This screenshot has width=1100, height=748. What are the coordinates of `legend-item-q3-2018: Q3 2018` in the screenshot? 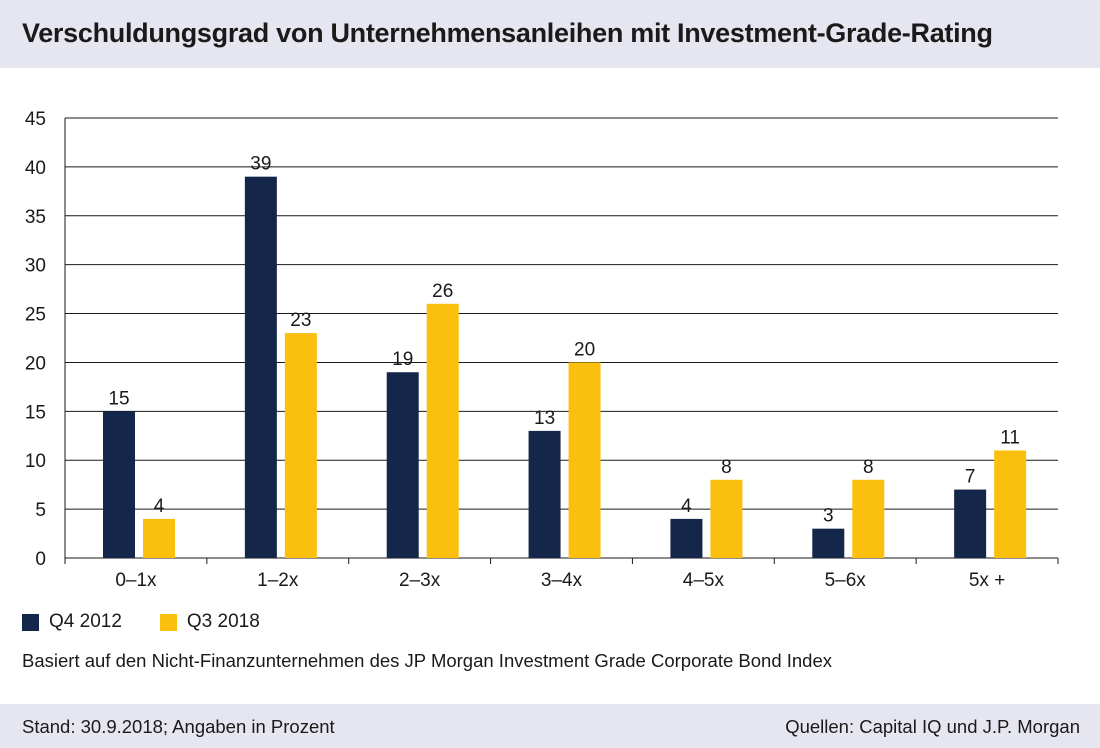 It's located at (209, 622).